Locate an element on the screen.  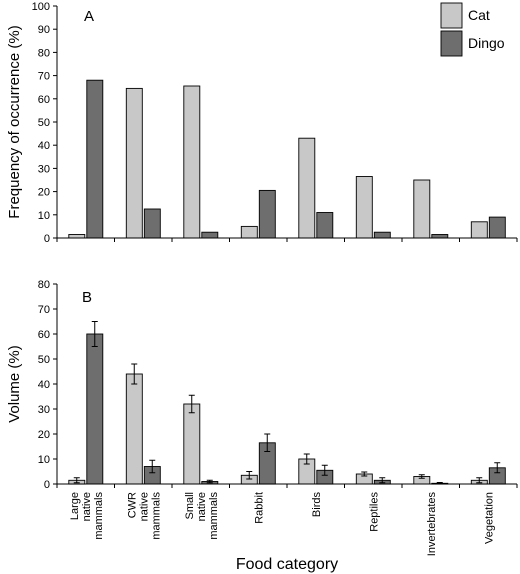
category-label-line: Birds is located at coordinates (317, 505).